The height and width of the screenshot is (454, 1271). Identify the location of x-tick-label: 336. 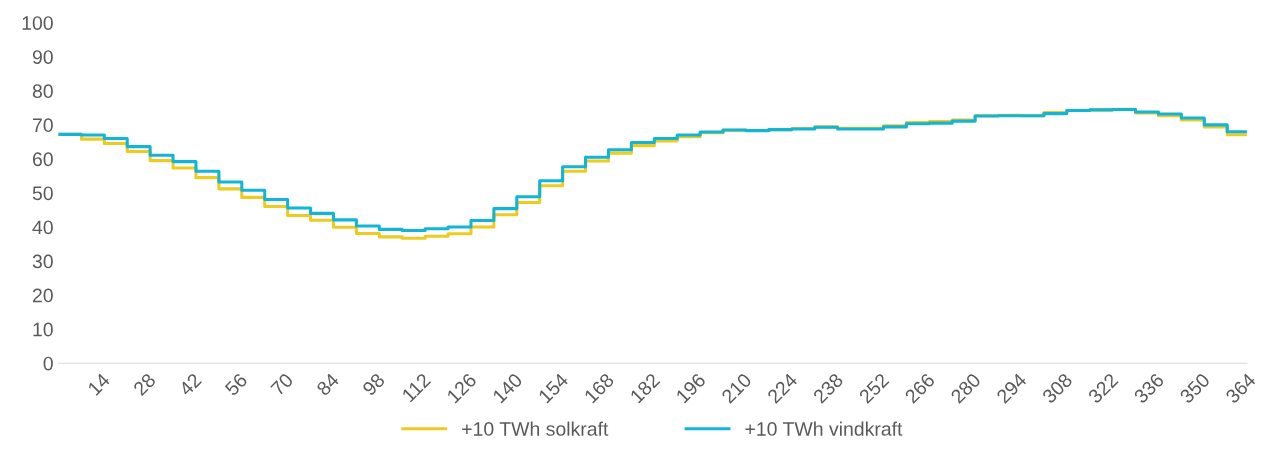
(1149, 388).